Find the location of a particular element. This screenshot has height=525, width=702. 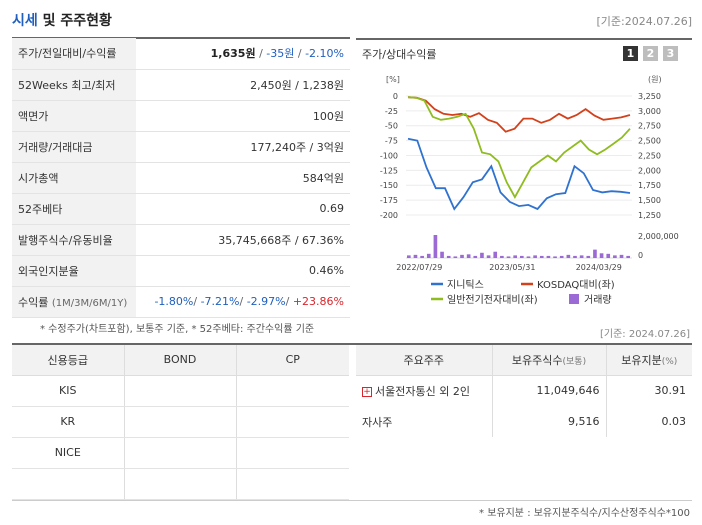

right-tick-label: 2,500 is located at coordinates (649, 141).